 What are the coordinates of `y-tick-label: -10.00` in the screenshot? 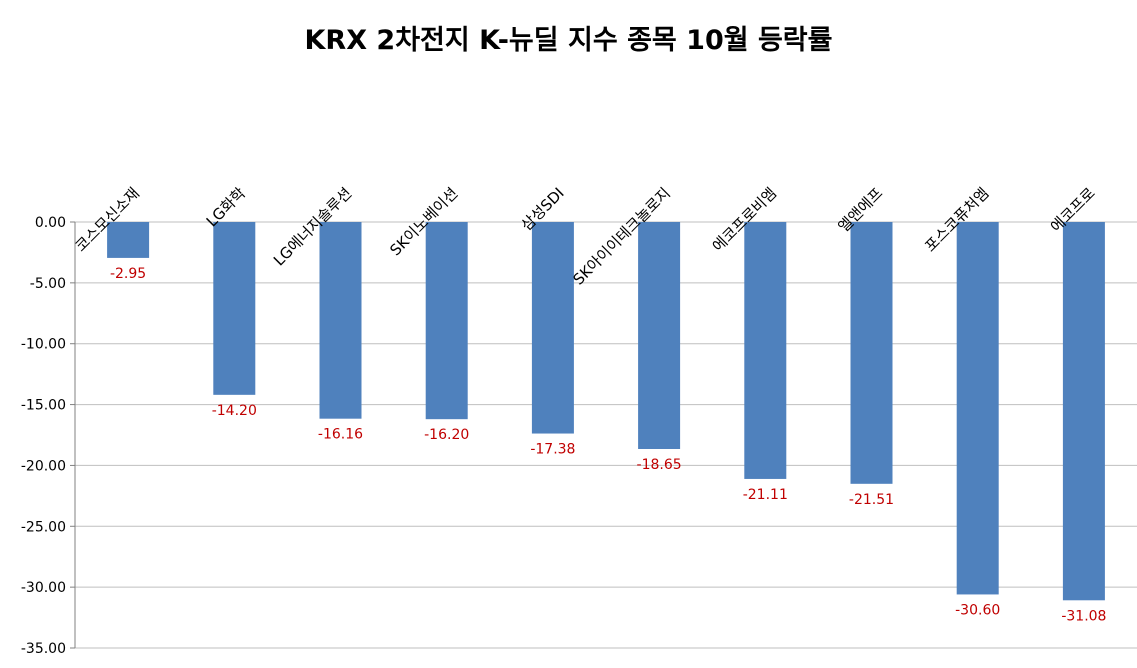 It's located at (43, 345).